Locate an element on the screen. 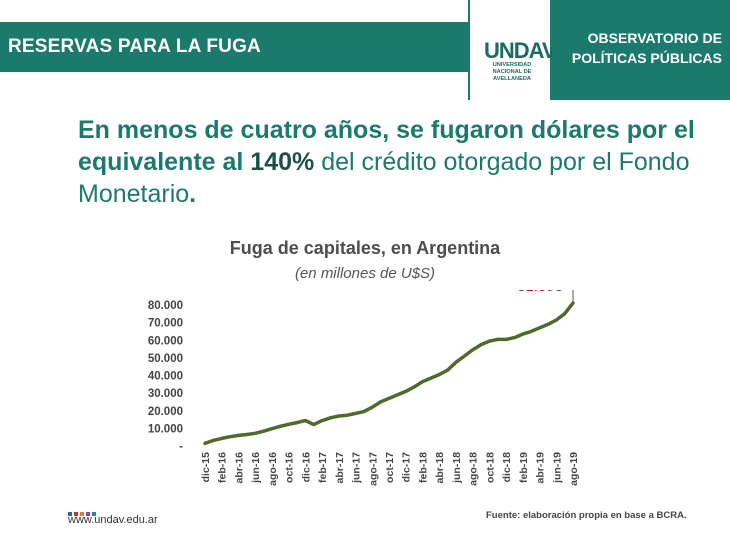 The width and height of the screenshot is (730, 548). observatorio-label: OBSERVATORIO DE POLÍTICAS PÚBLICAS is located at coordinates (647, 48).